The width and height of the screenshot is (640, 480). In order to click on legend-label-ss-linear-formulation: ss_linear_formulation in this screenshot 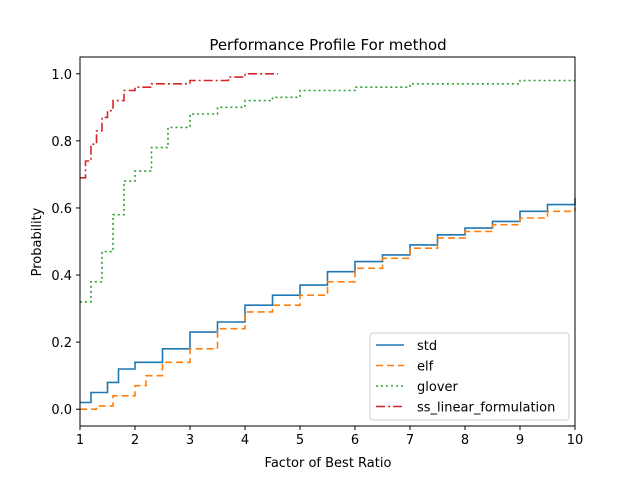, I will do `click(486, 408)`.